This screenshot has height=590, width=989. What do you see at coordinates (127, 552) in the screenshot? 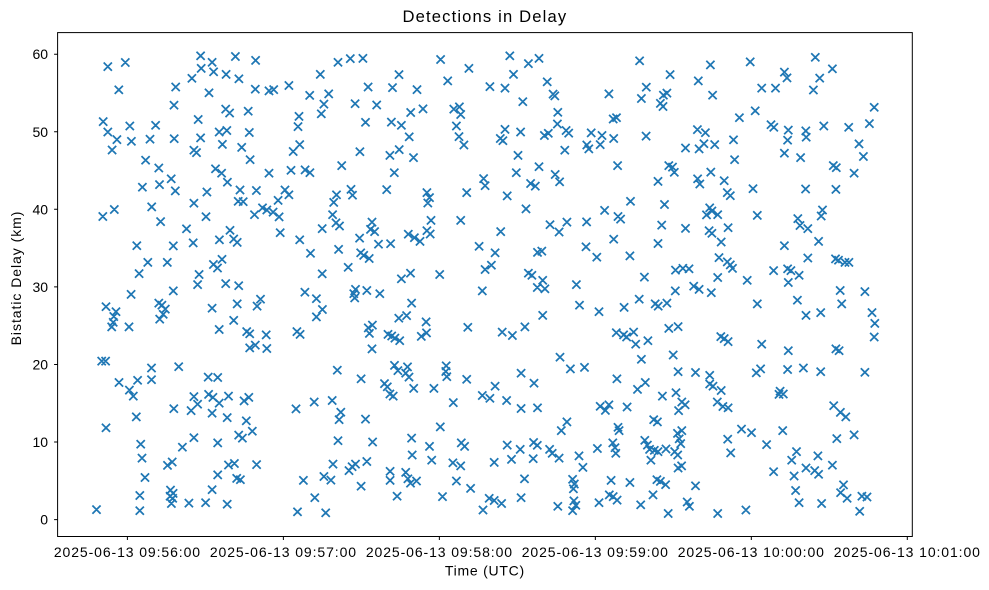
I see `svg-text: 2025-06-13 09:56:00` at bounding box center [127, 552].